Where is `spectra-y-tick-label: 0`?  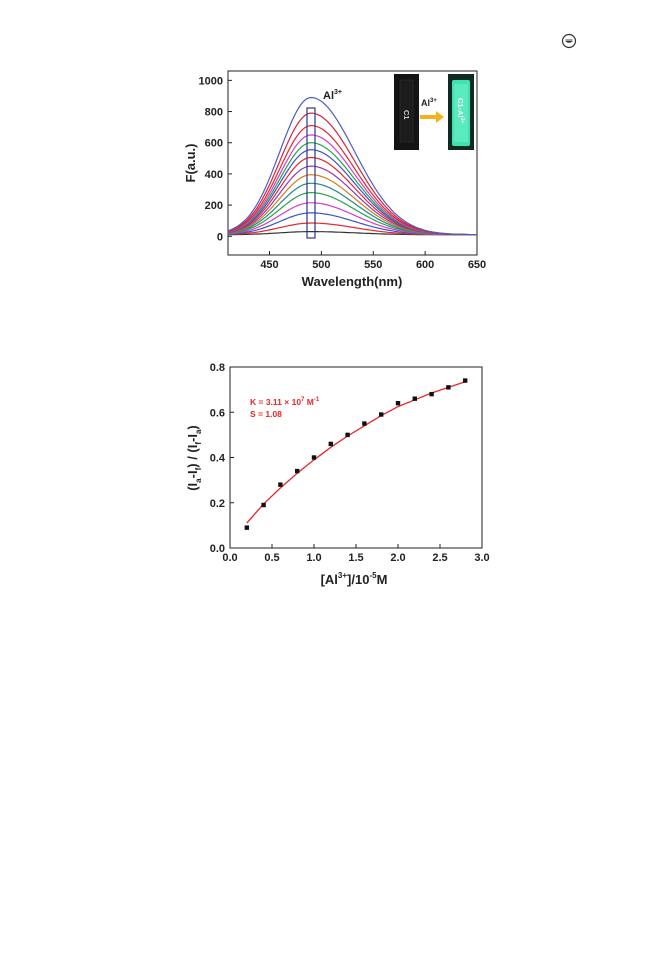
spectra-y-tick-label: 0 is located at coordinates (220, 237).